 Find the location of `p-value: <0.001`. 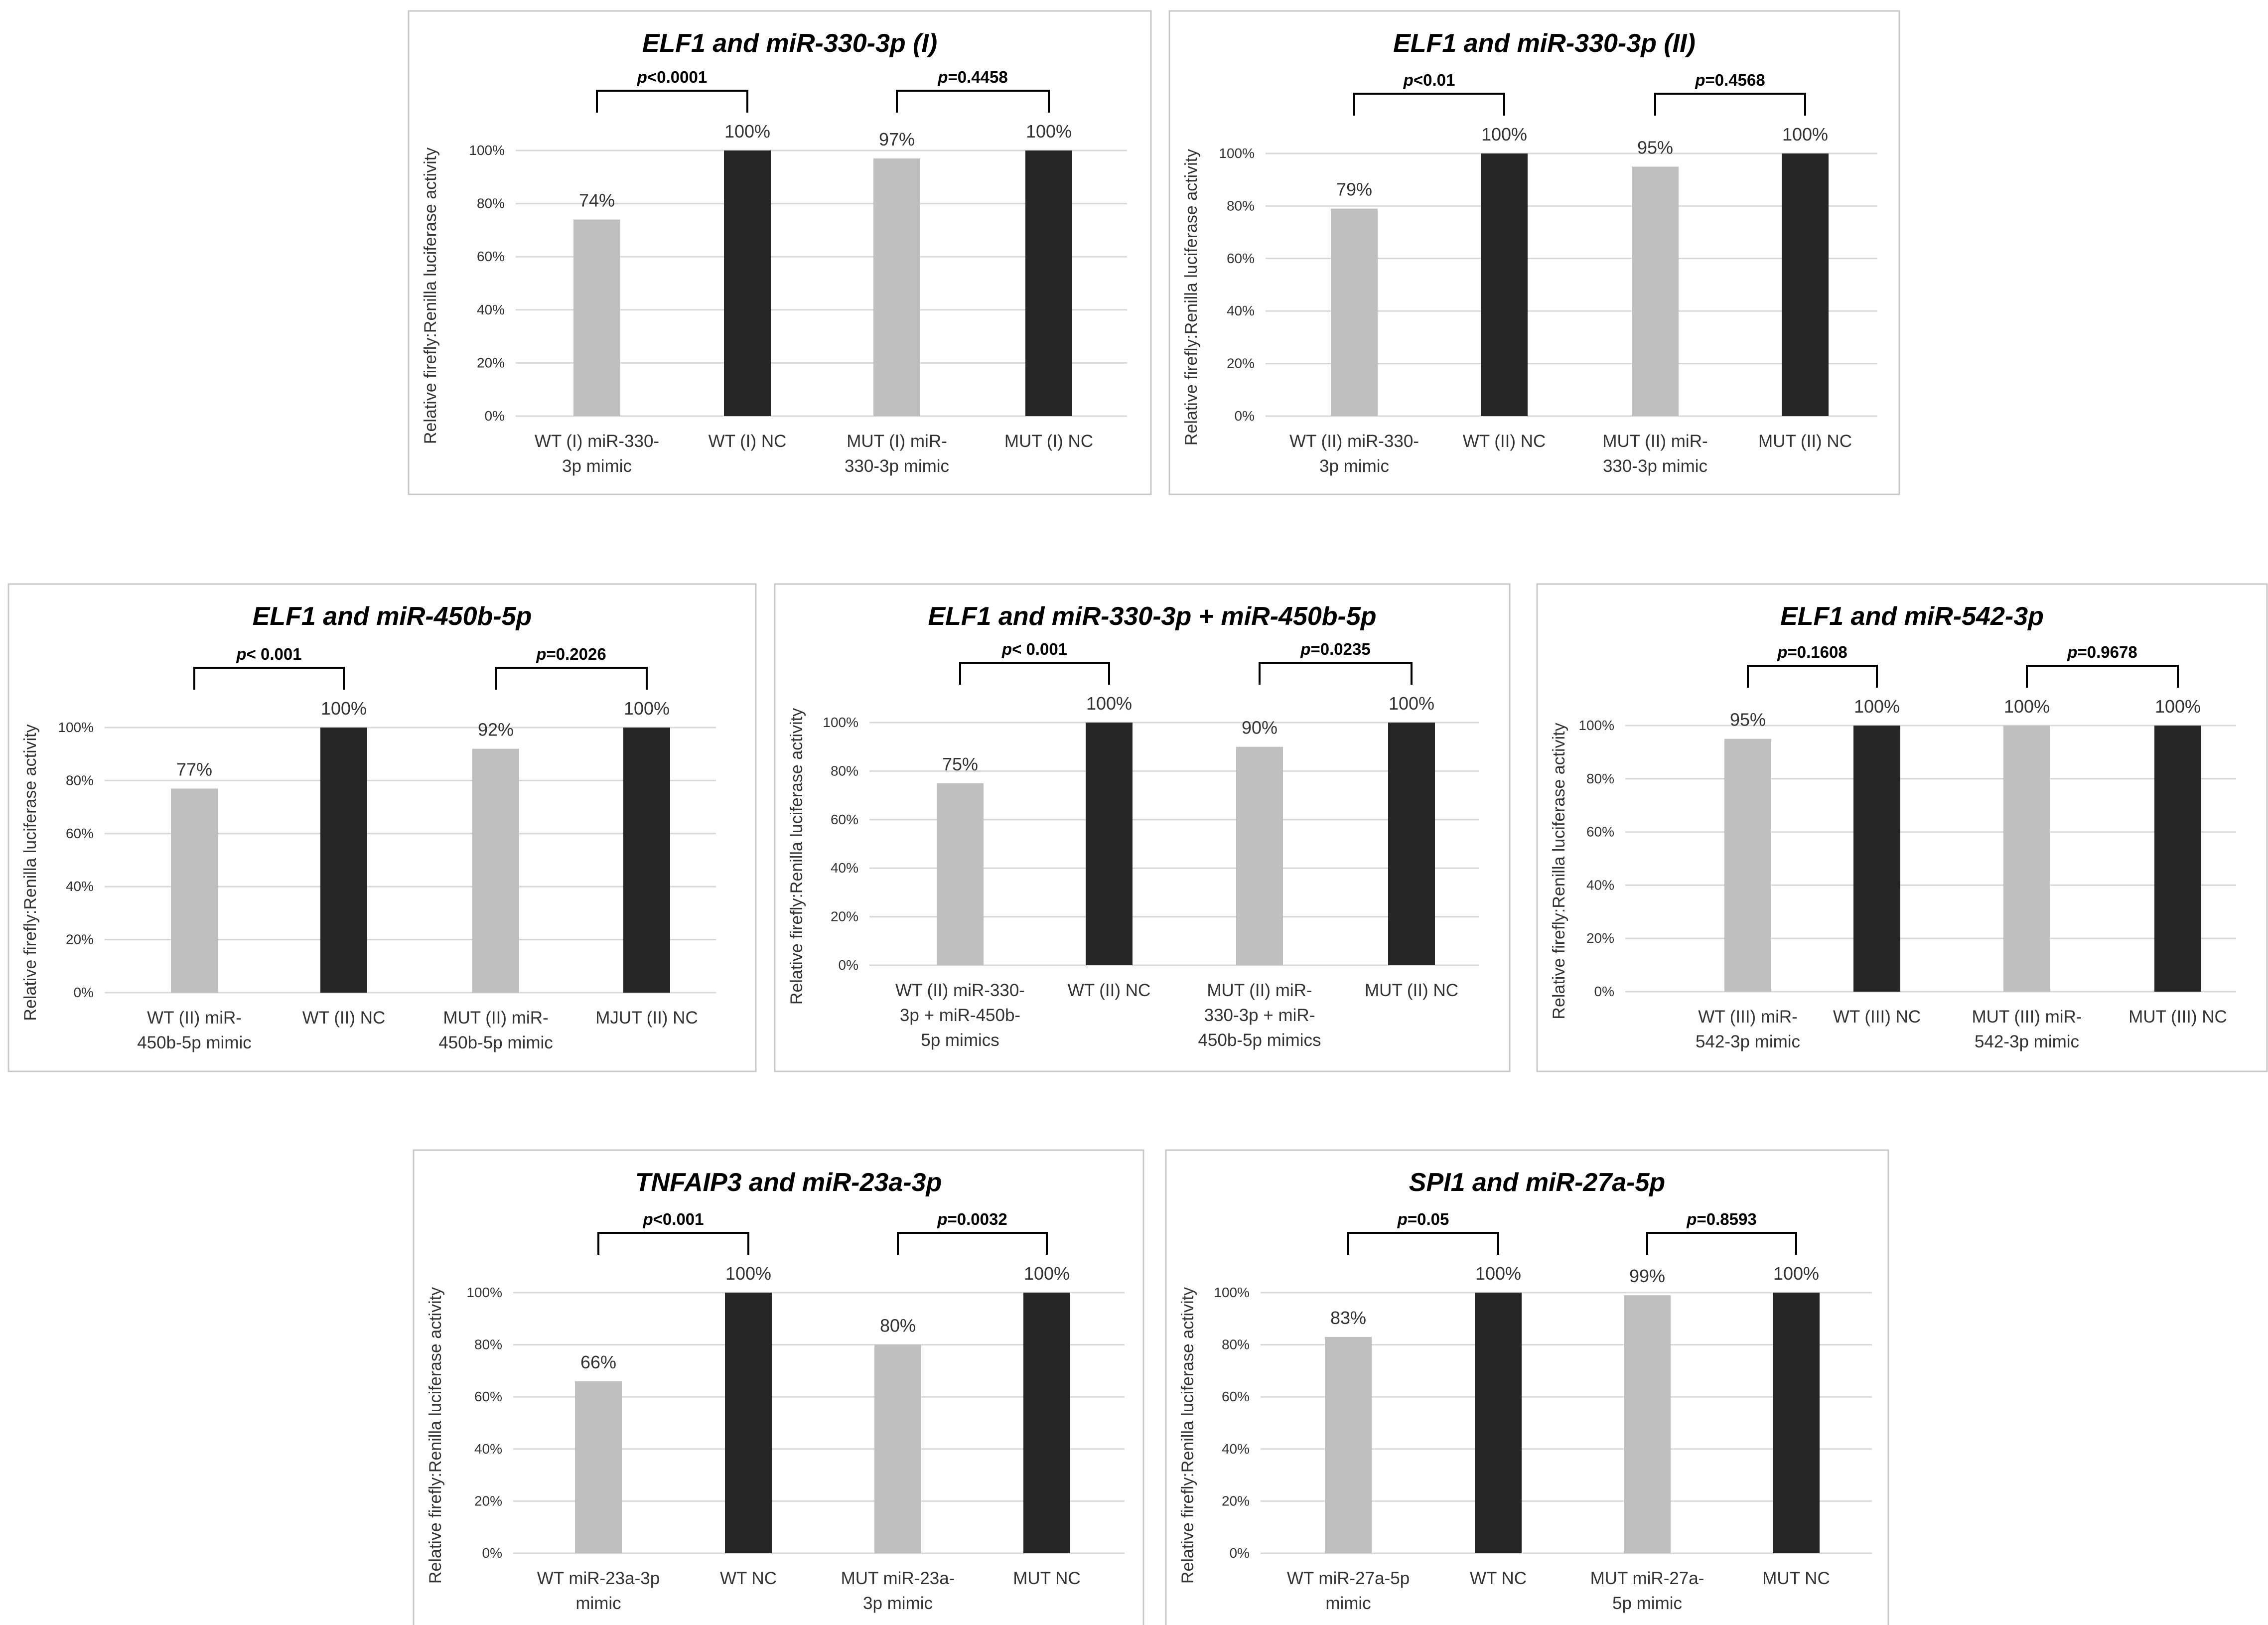

p-value: <0.001 is located at coordinates (678, 1219).